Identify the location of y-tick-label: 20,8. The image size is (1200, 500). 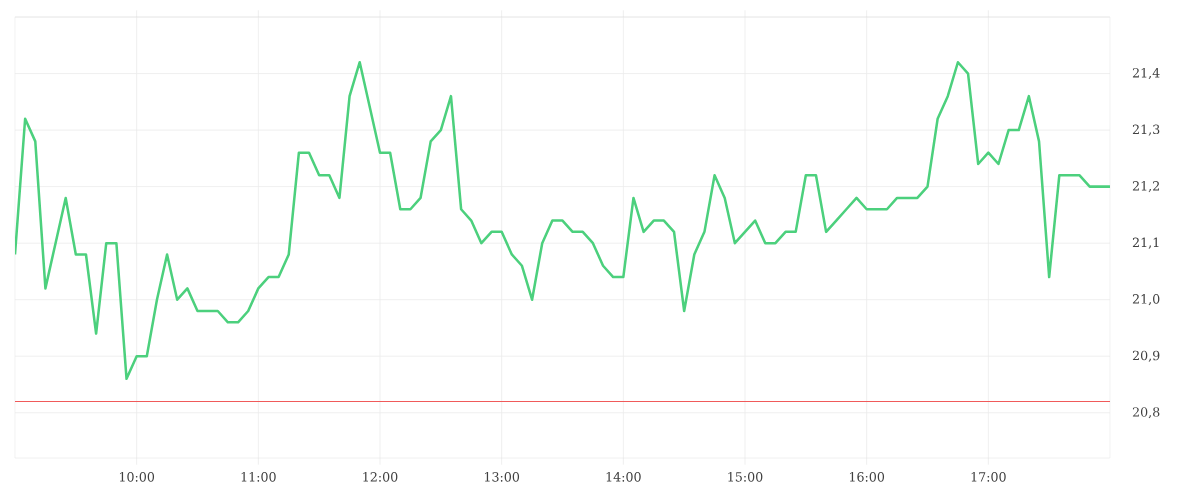
(1146, 413).